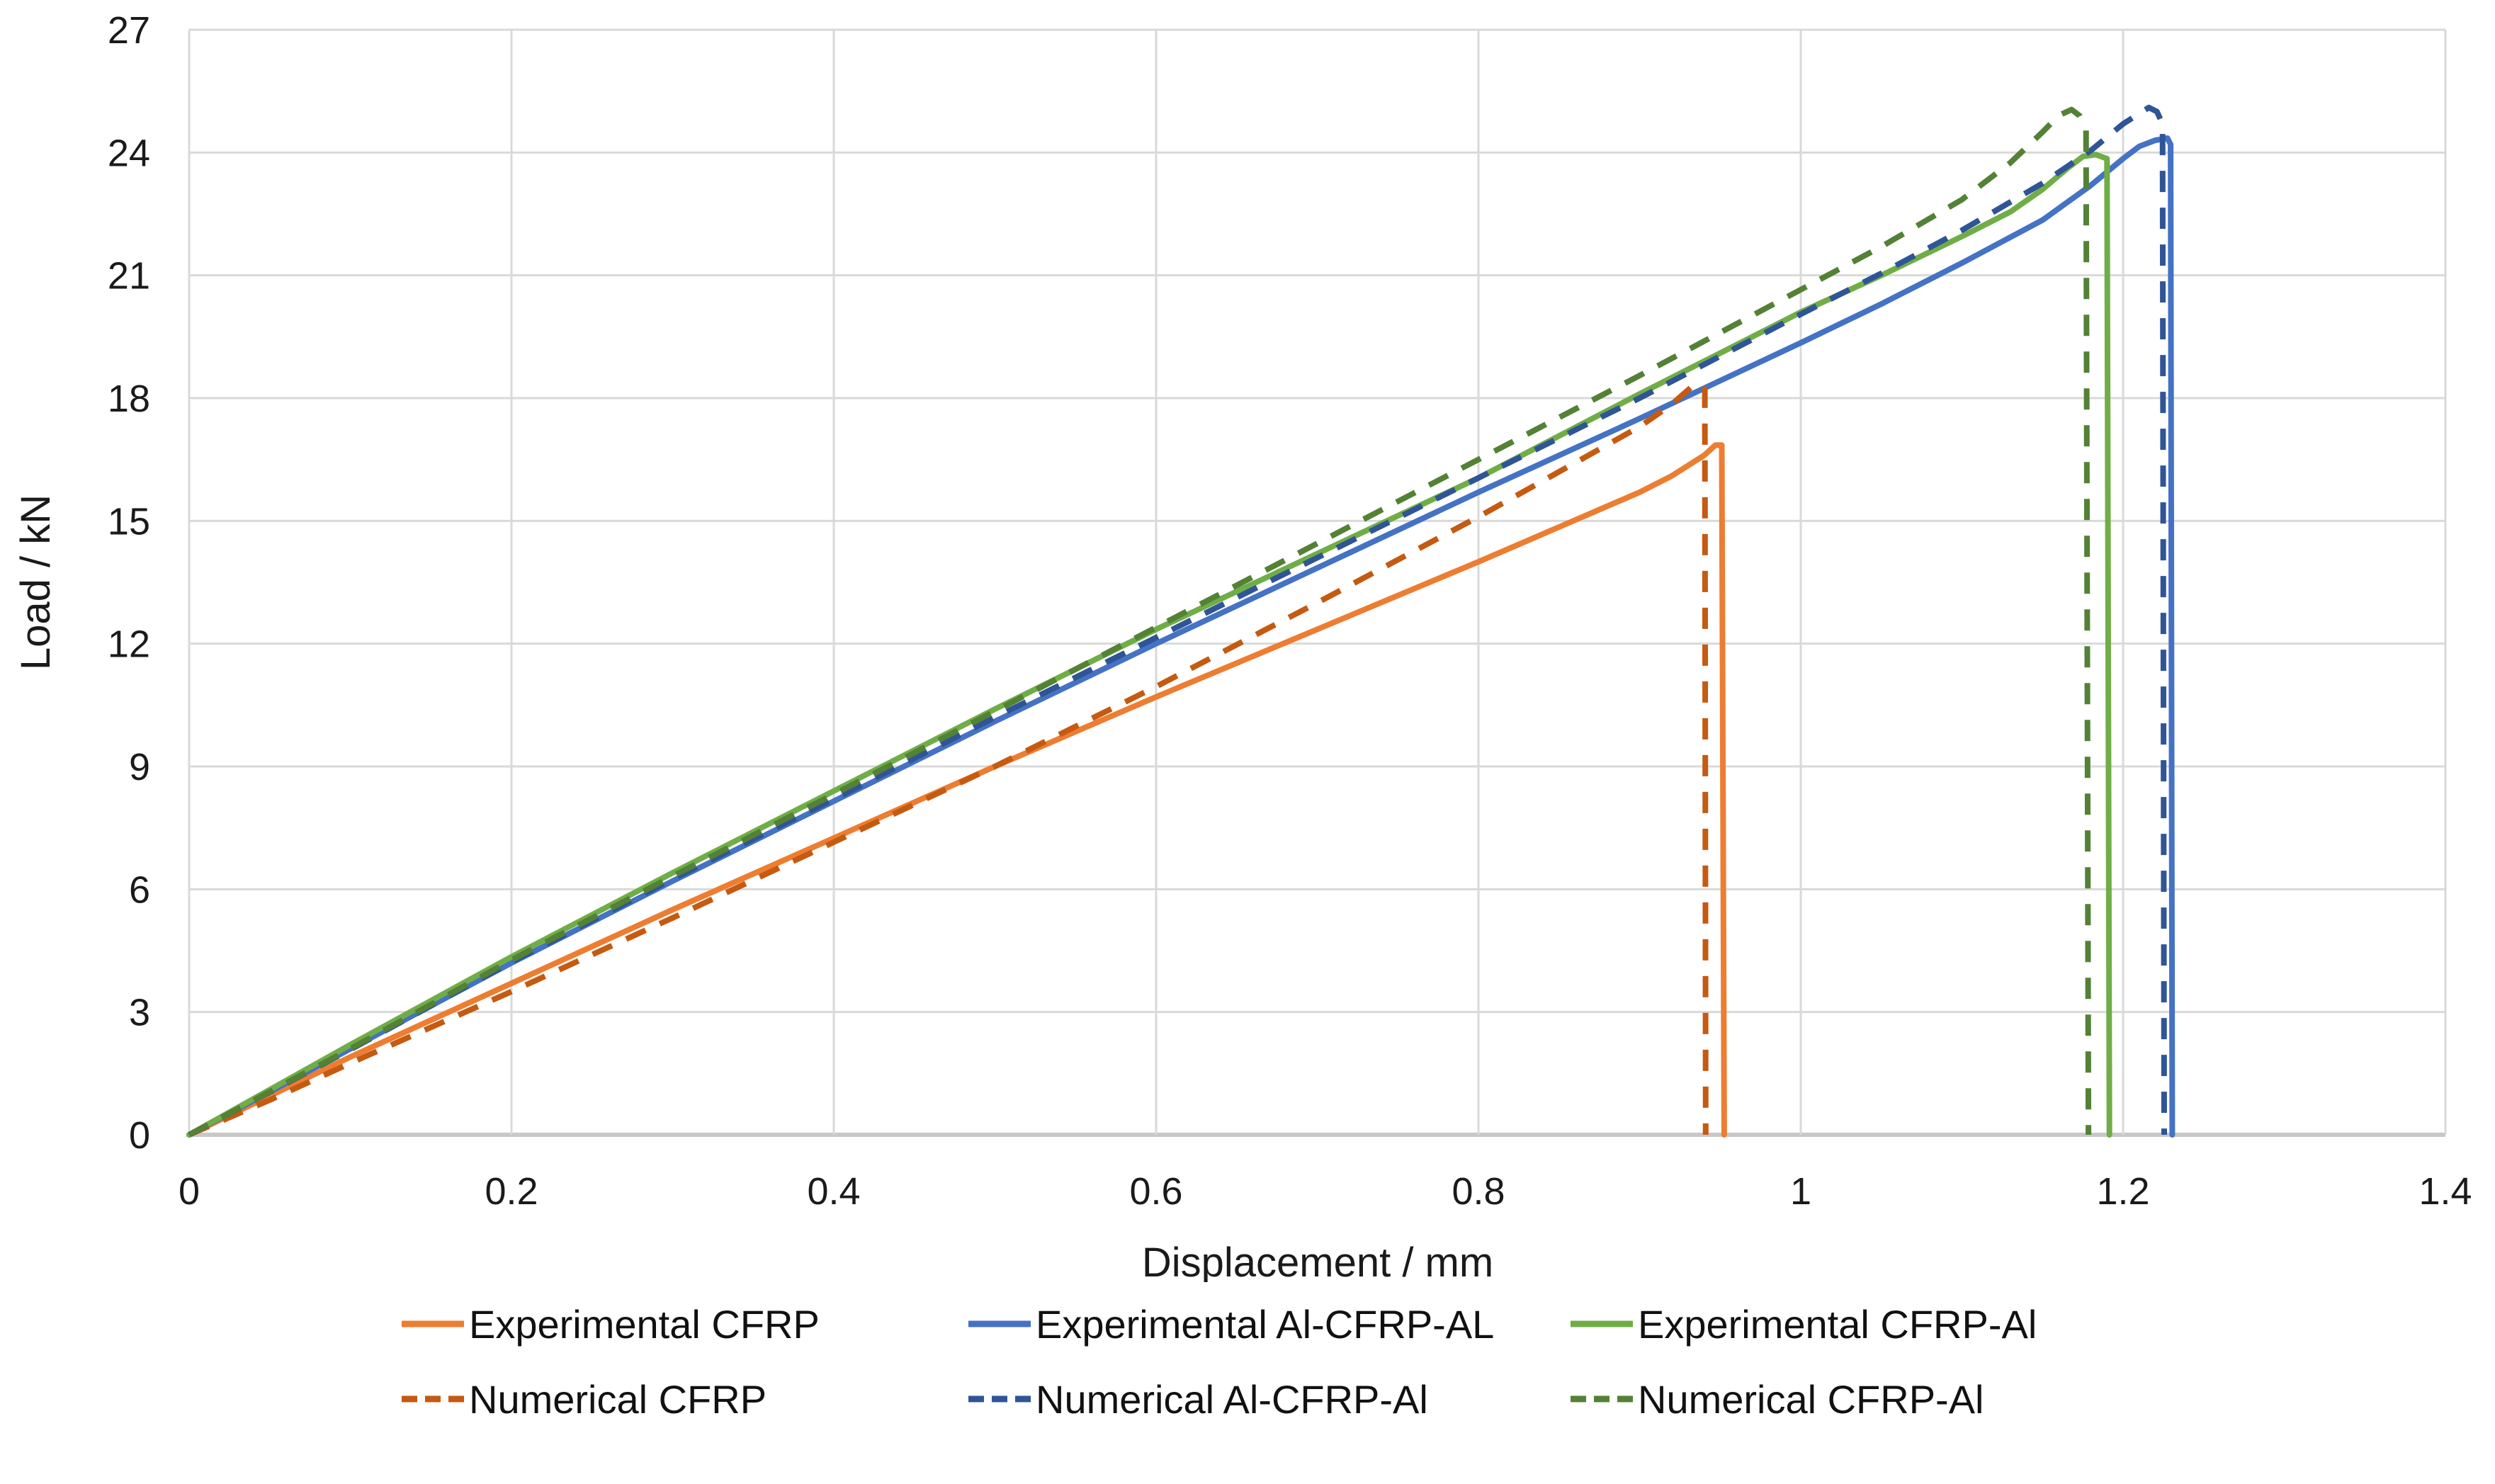  I want to click on legend-item-numerical-cfrp-al: Numerical CFRP-Al, so click(1832, 1399).